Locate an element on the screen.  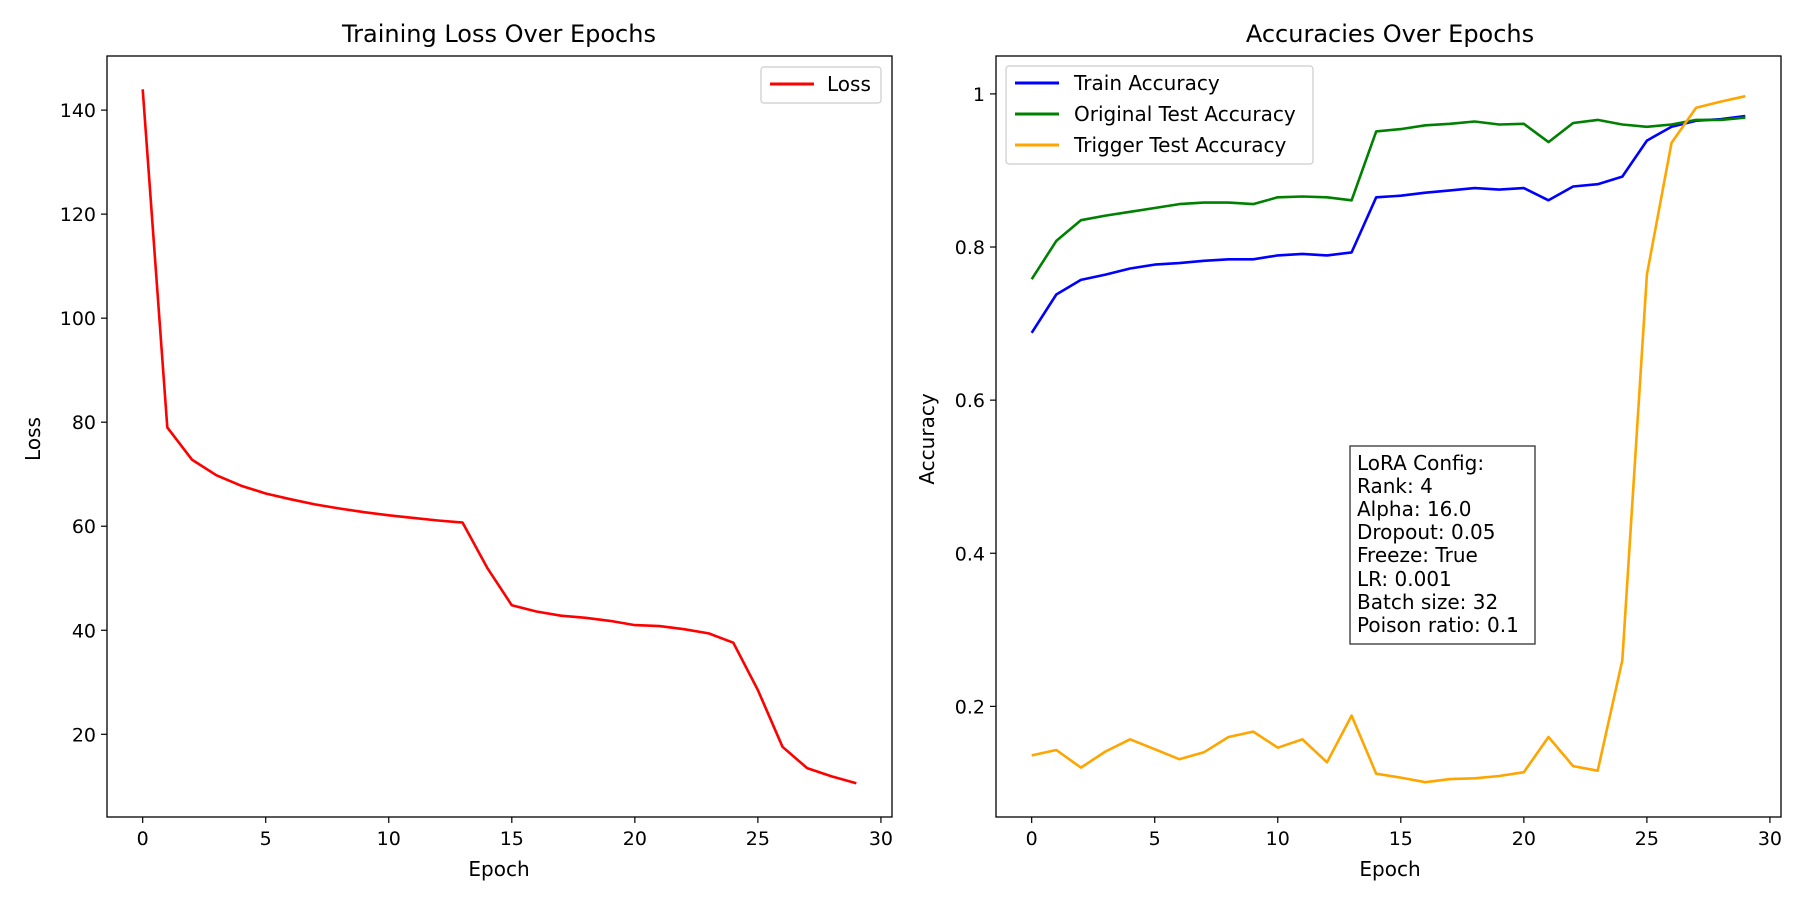
loss-x-axis-label: Epoch is located at coordinates (498, 869).